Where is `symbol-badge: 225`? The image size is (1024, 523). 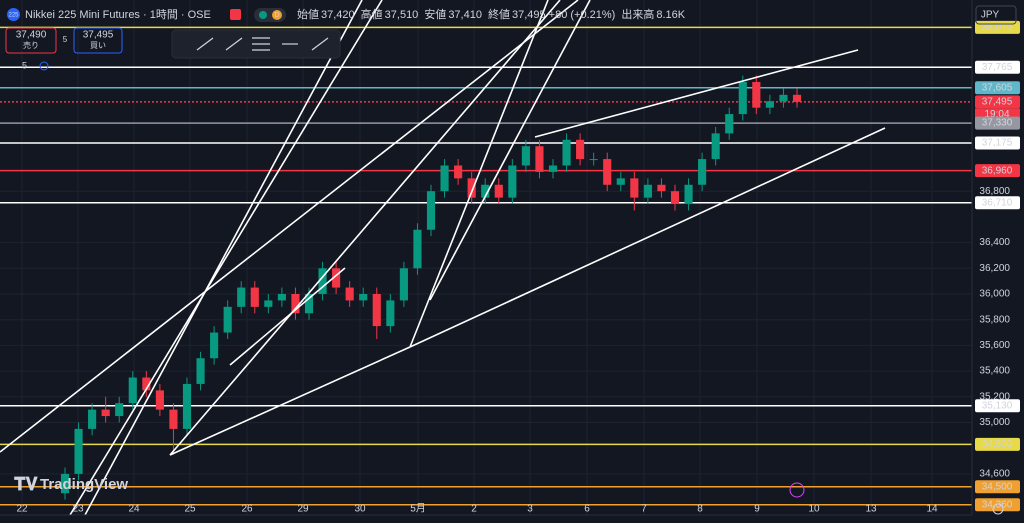 symbol-badge: 225 is located at coordinates (13, 16).